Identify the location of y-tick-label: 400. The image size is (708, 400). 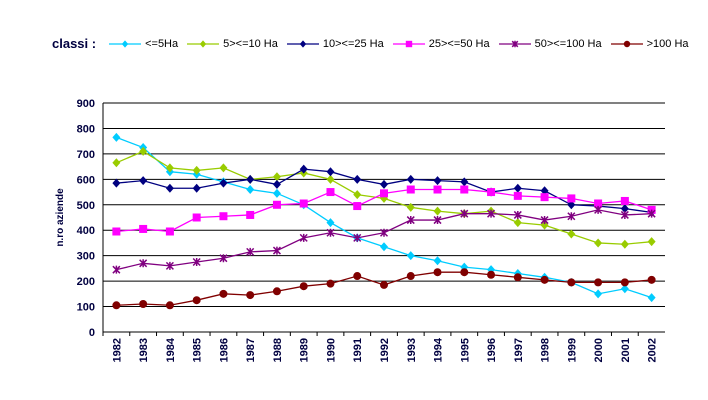
(86, 231).